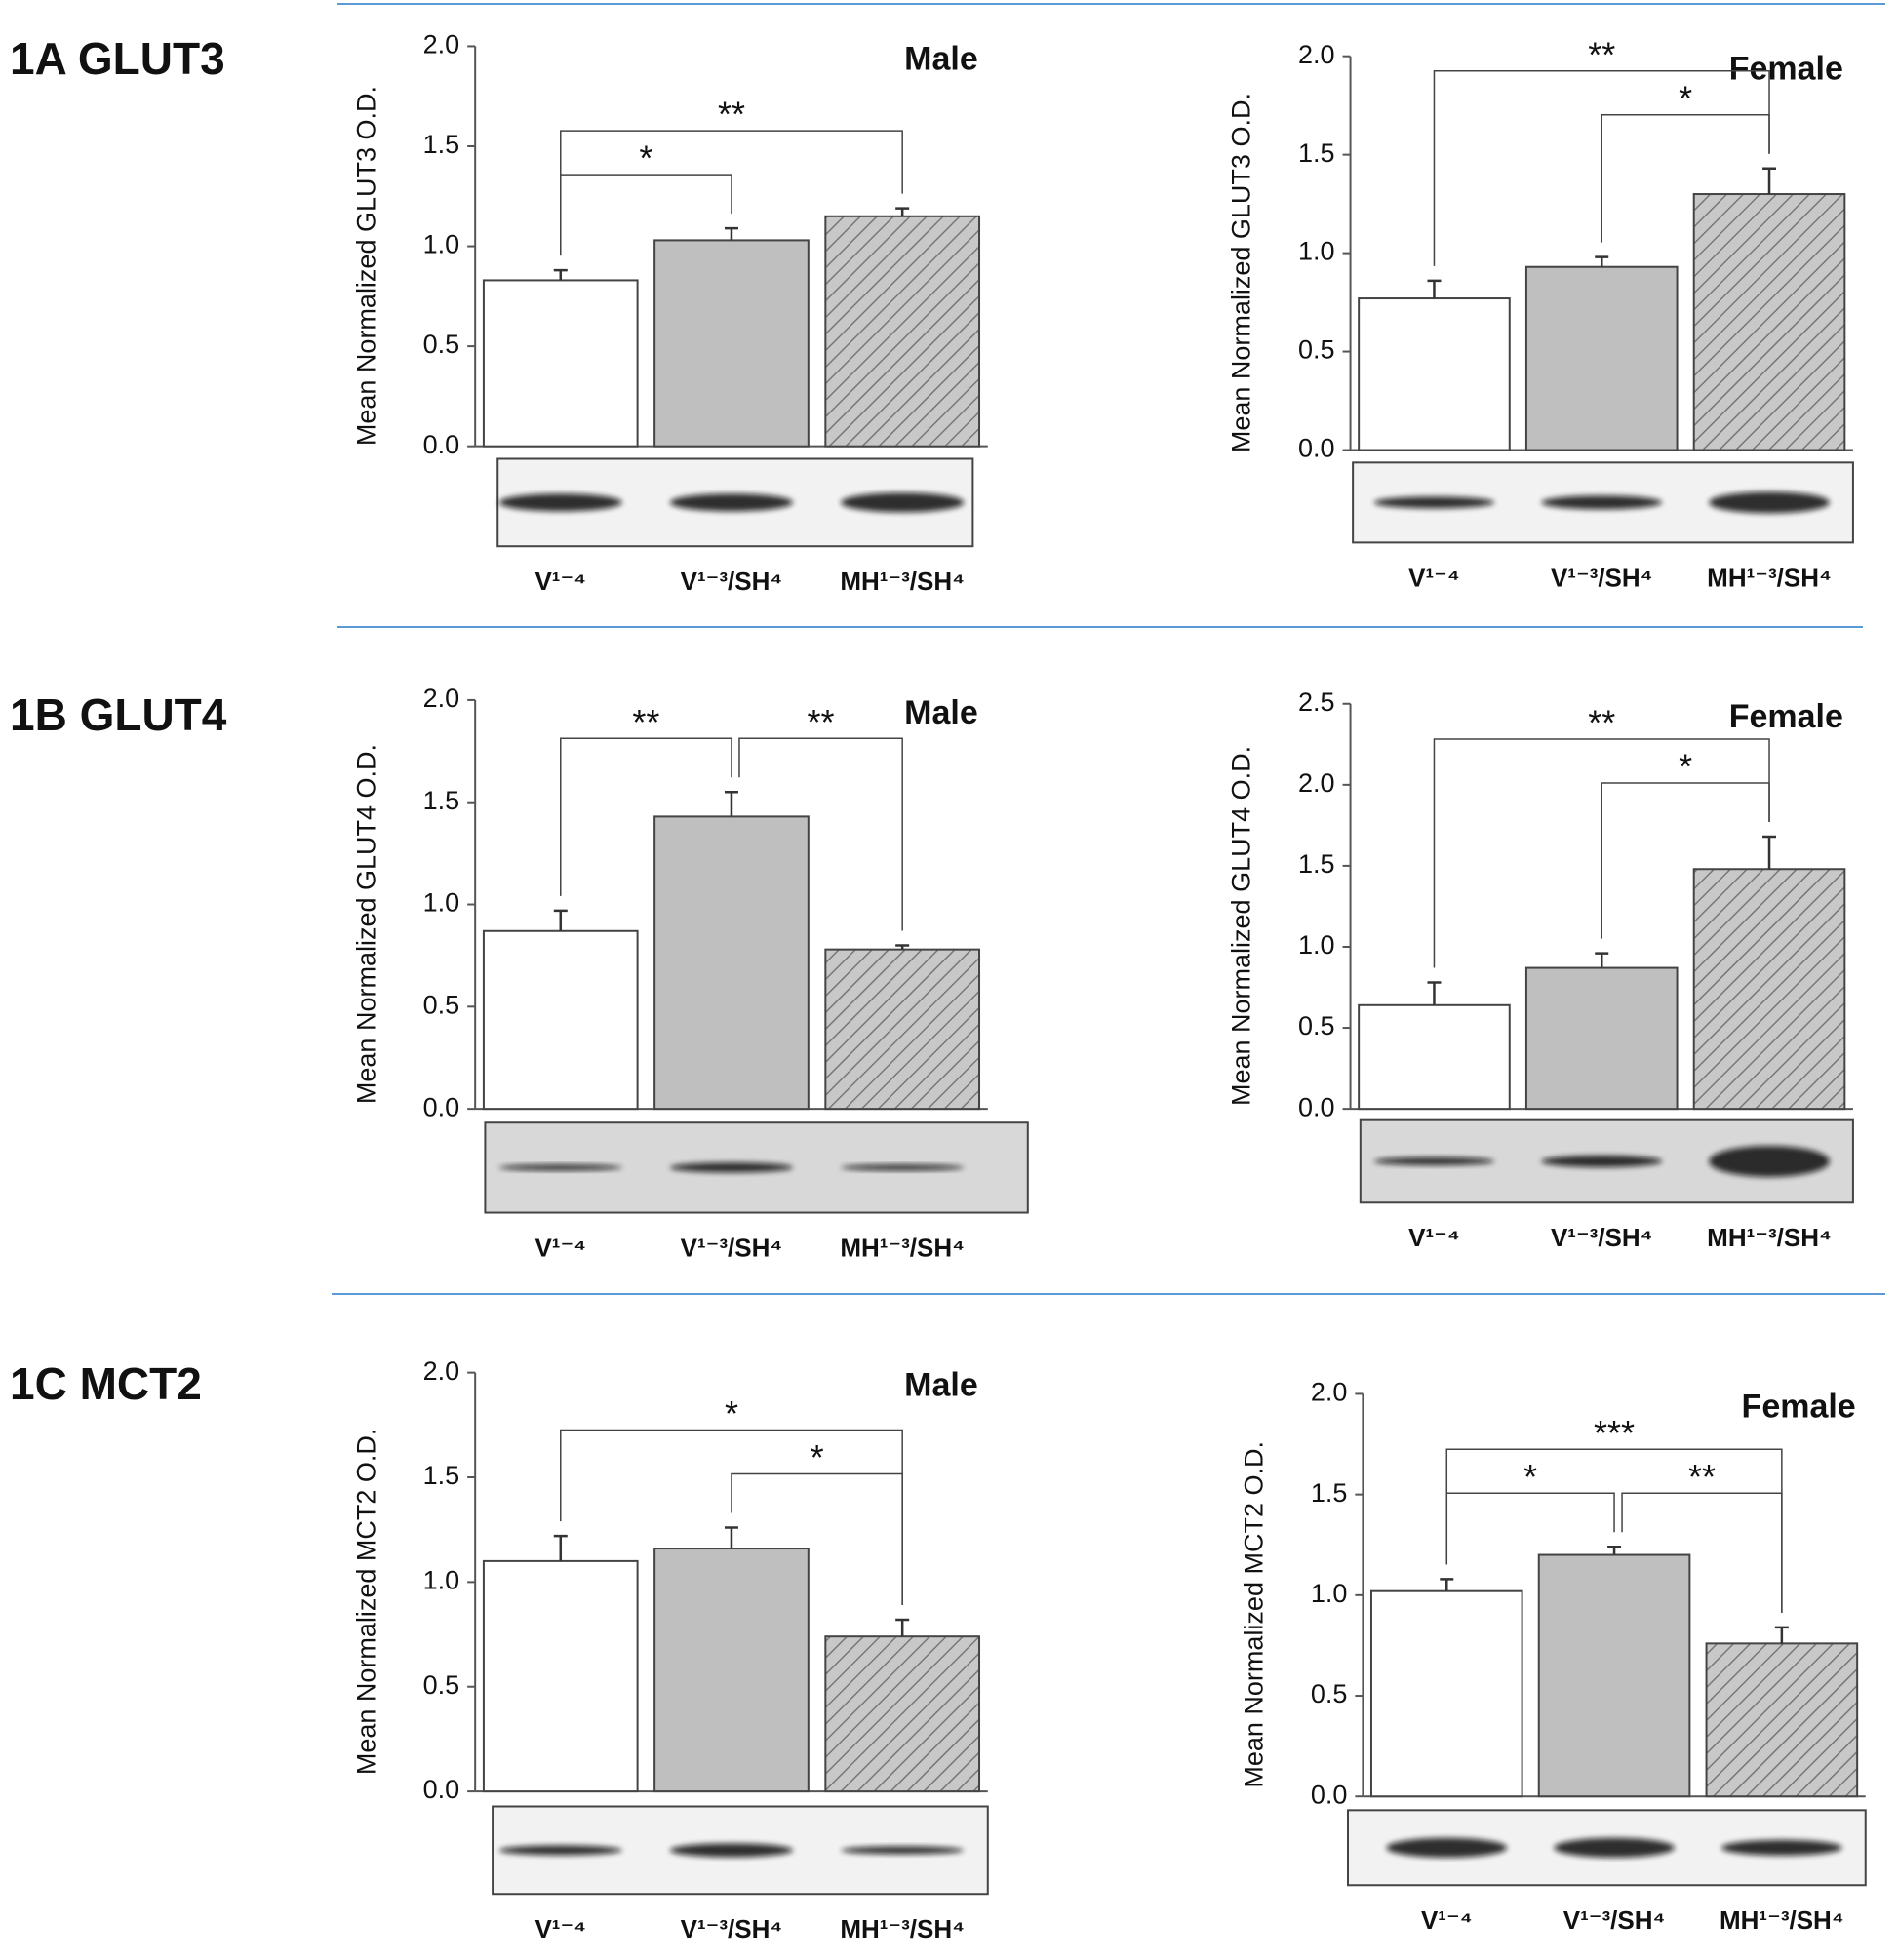  I want to click on y-axis-label: Mean Normalized MCT2 O.D., so click(365, 1602).